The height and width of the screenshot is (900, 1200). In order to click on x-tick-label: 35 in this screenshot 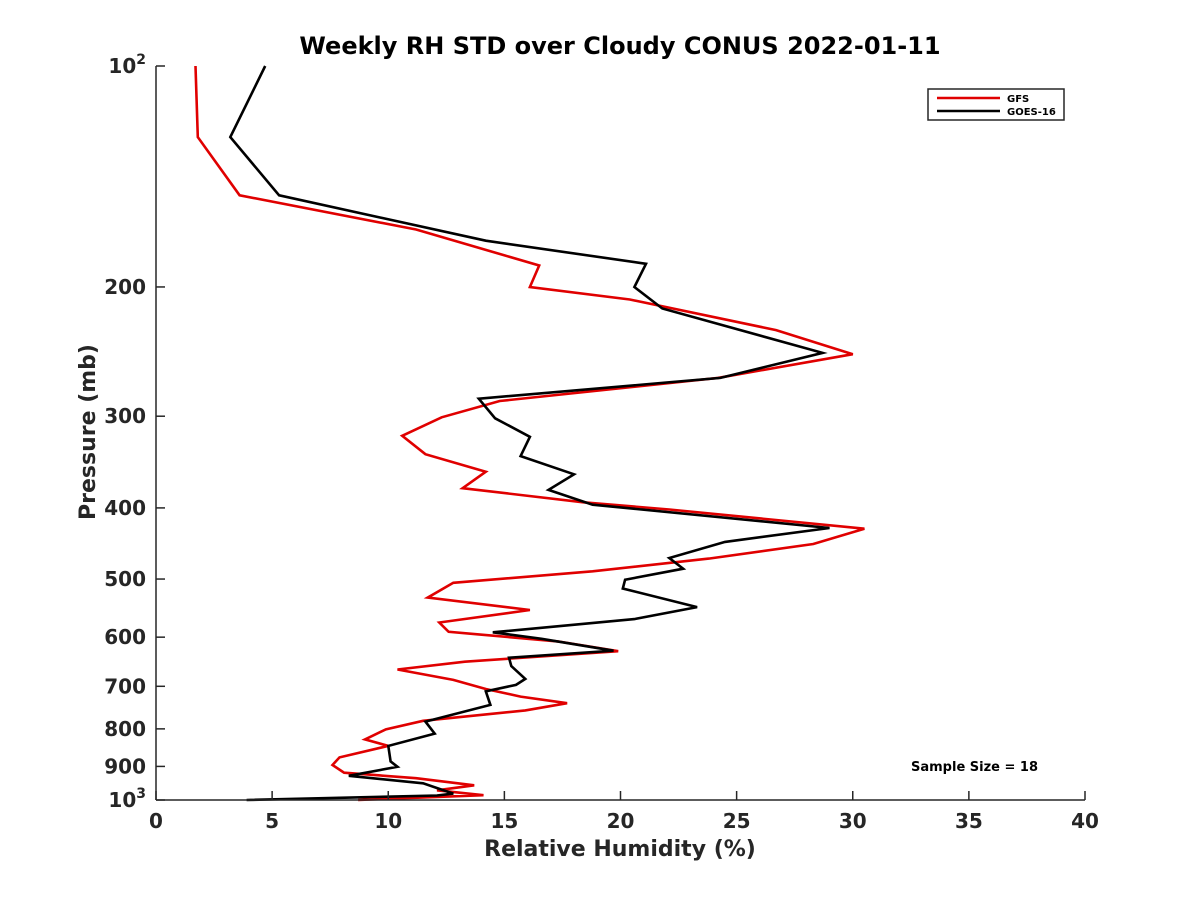, I will do `click(969, 821)`.